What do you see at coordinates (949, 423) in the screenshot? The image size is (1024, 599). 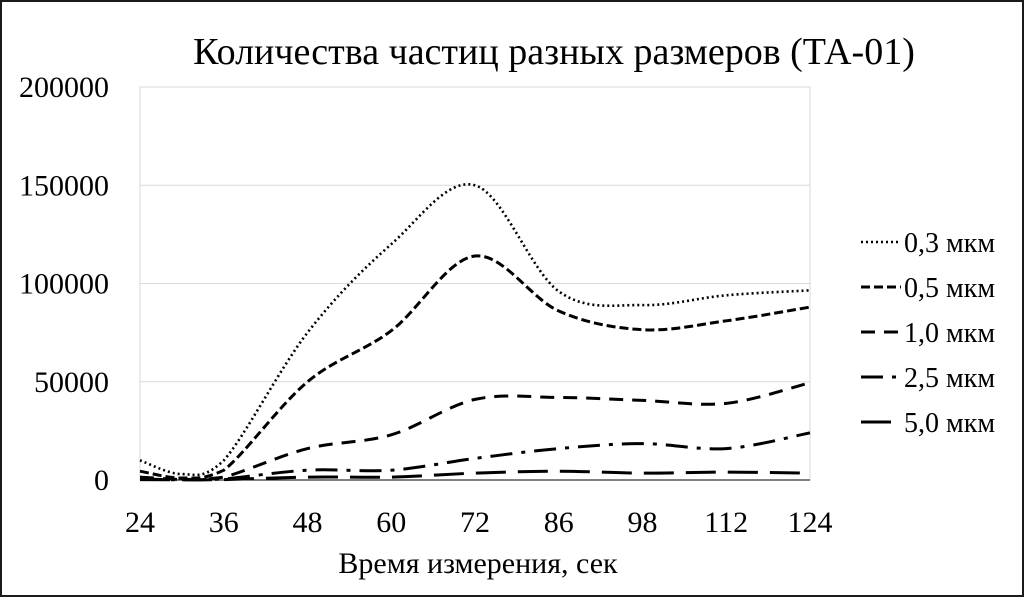 I see `legend-label-5: 5,0 мкм` at bounding box center [949, 423].